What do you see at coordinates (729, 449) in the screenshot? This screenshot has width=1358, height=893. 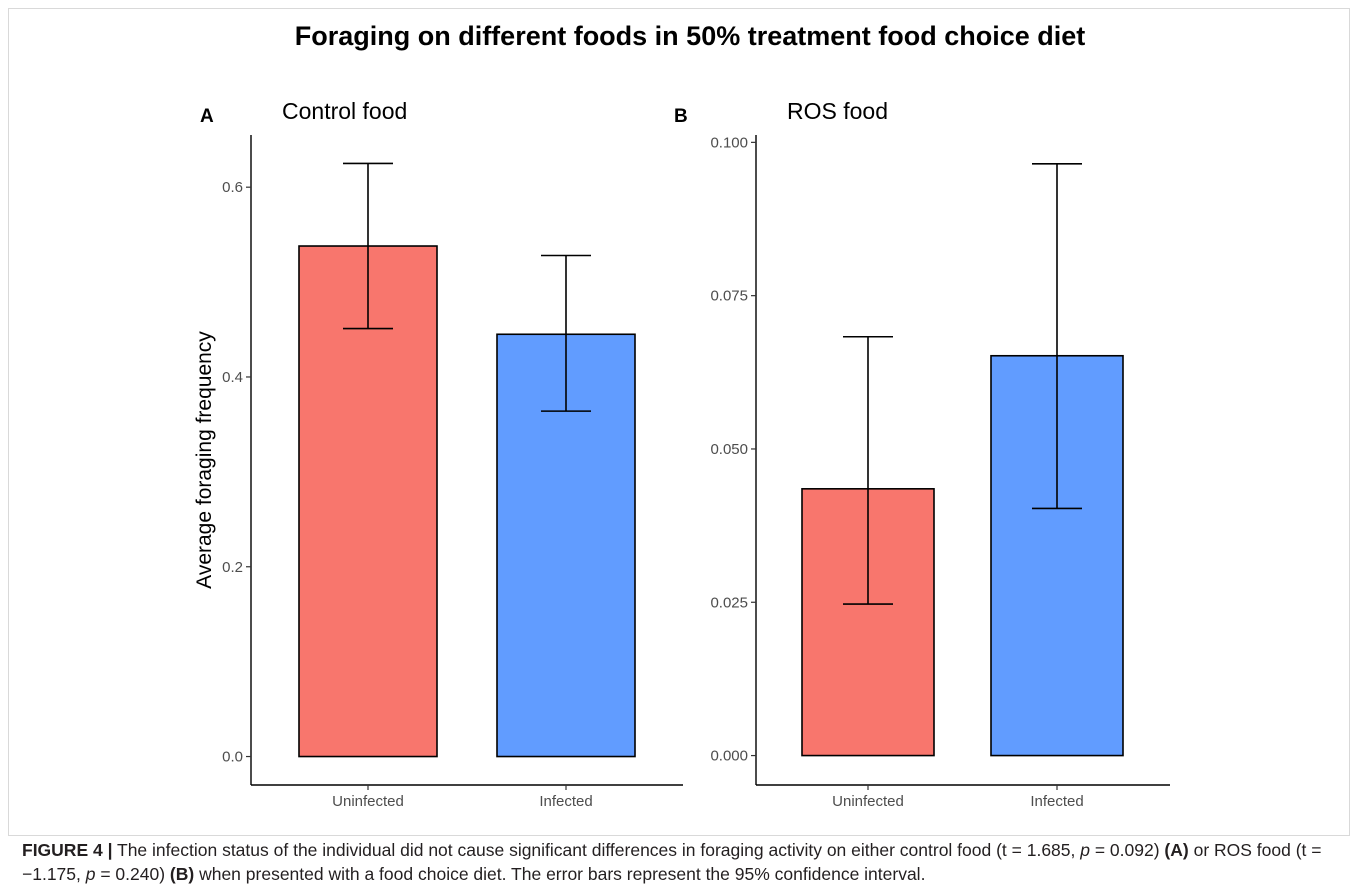 I see `y-tick-label: 0.050` at bounding box center [729, 449].